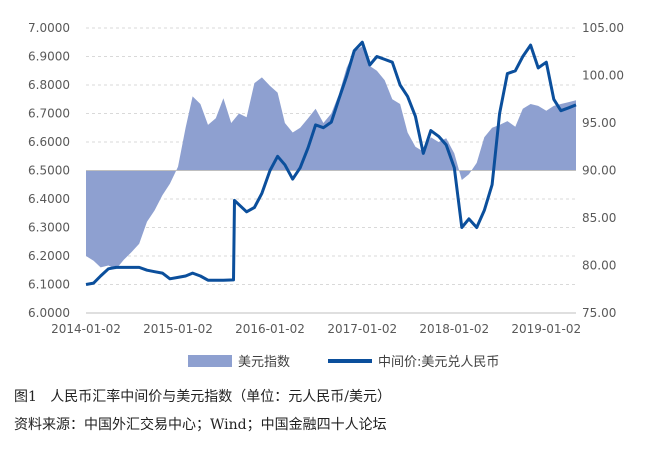 The image size is (667, 450). Describe the element at coordinates (49, 256) in the screenshot. I see `left-axis-tick-label: 6.2000` at that location.